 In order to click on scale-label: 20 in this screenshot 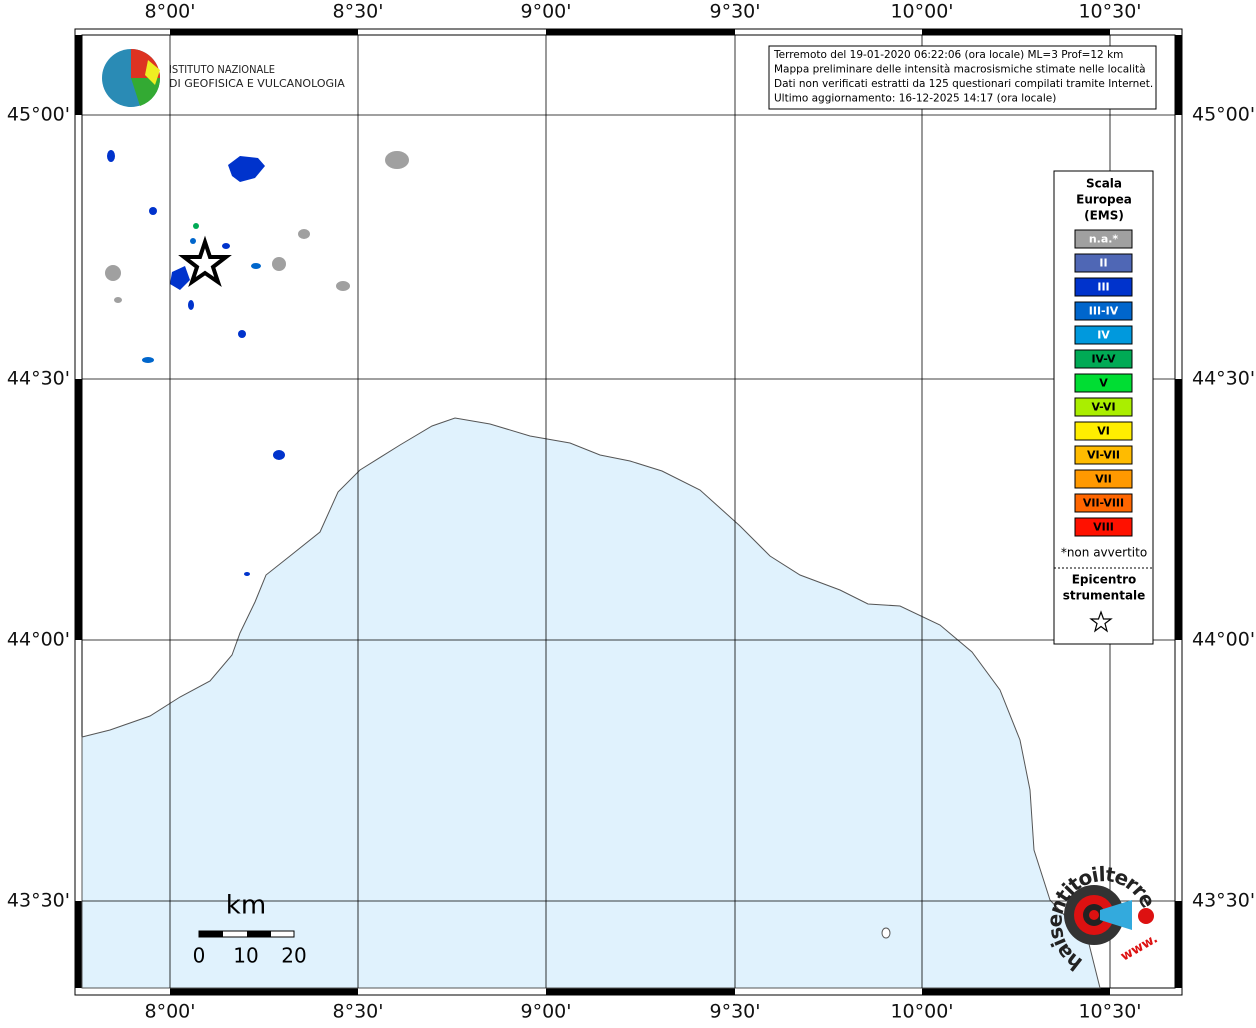, I will do `click(293, 956)`.